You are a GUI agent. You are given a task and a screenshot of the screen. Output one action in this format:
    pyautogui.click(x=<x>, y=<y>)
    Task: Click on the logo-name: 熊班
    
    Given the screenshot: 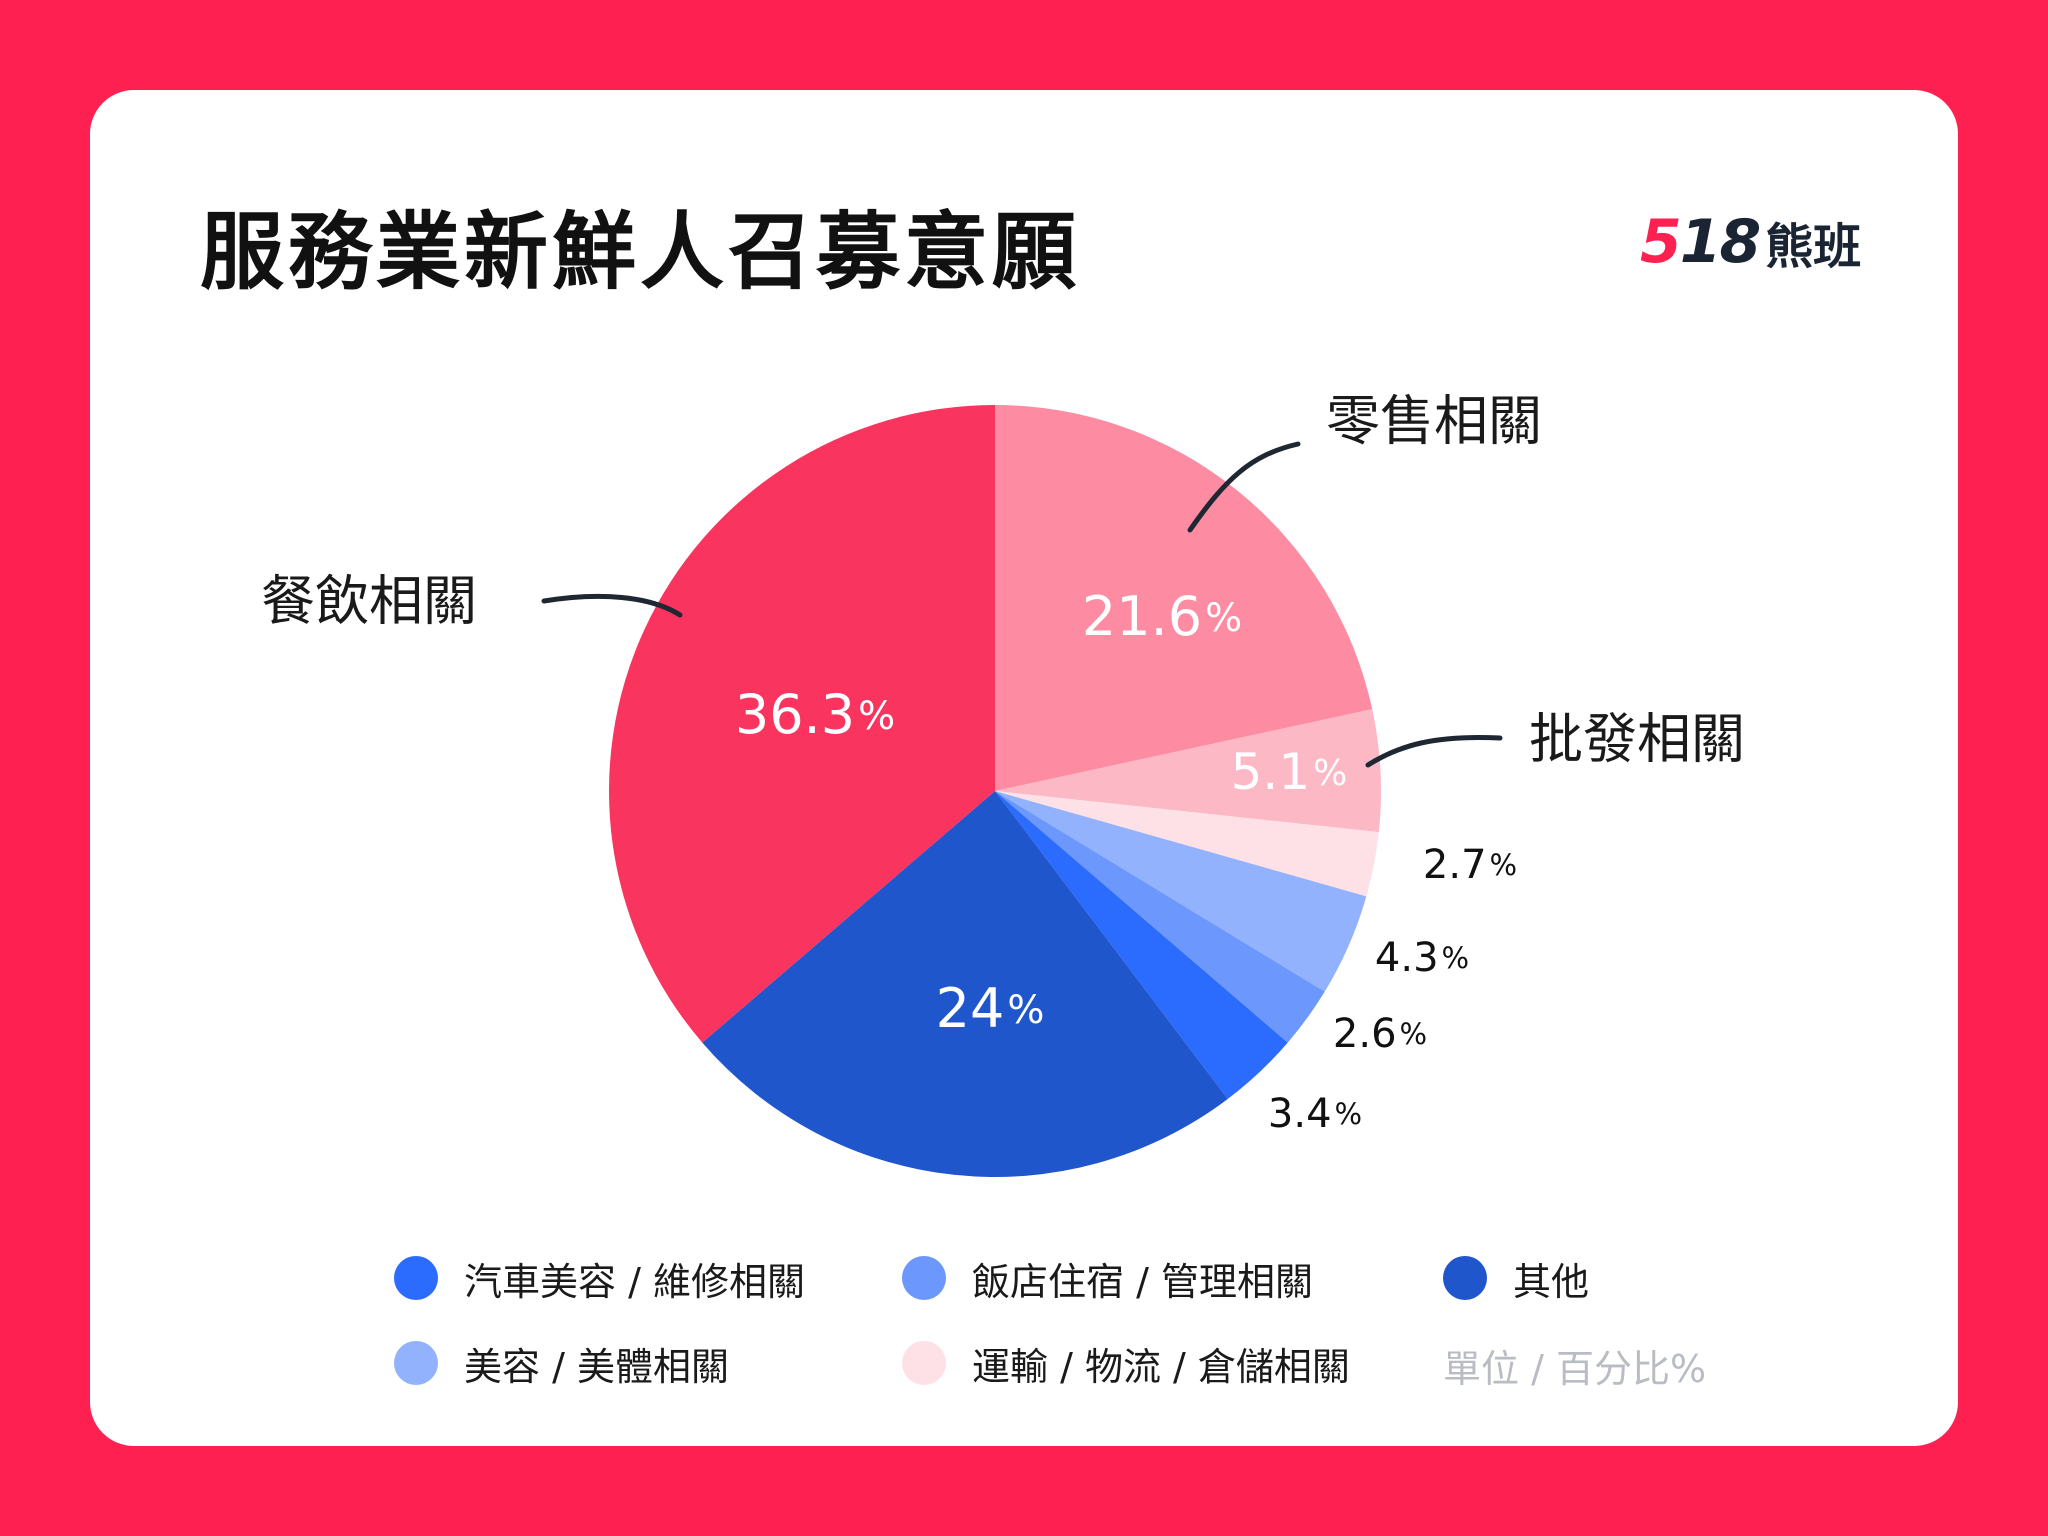 What is the action you would take?
    pyautogui.click(x=1813, y=247)
    